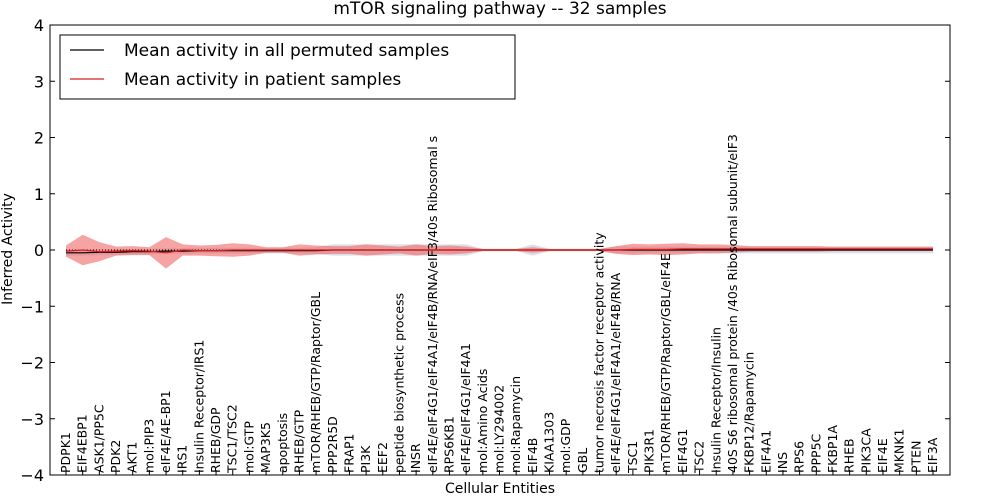 The image size is (1000, 500). What do you see at coordinates (365, 459) in the screenshot?
I see `x-tick-label: PI3K` at bounding box center [365, 459].